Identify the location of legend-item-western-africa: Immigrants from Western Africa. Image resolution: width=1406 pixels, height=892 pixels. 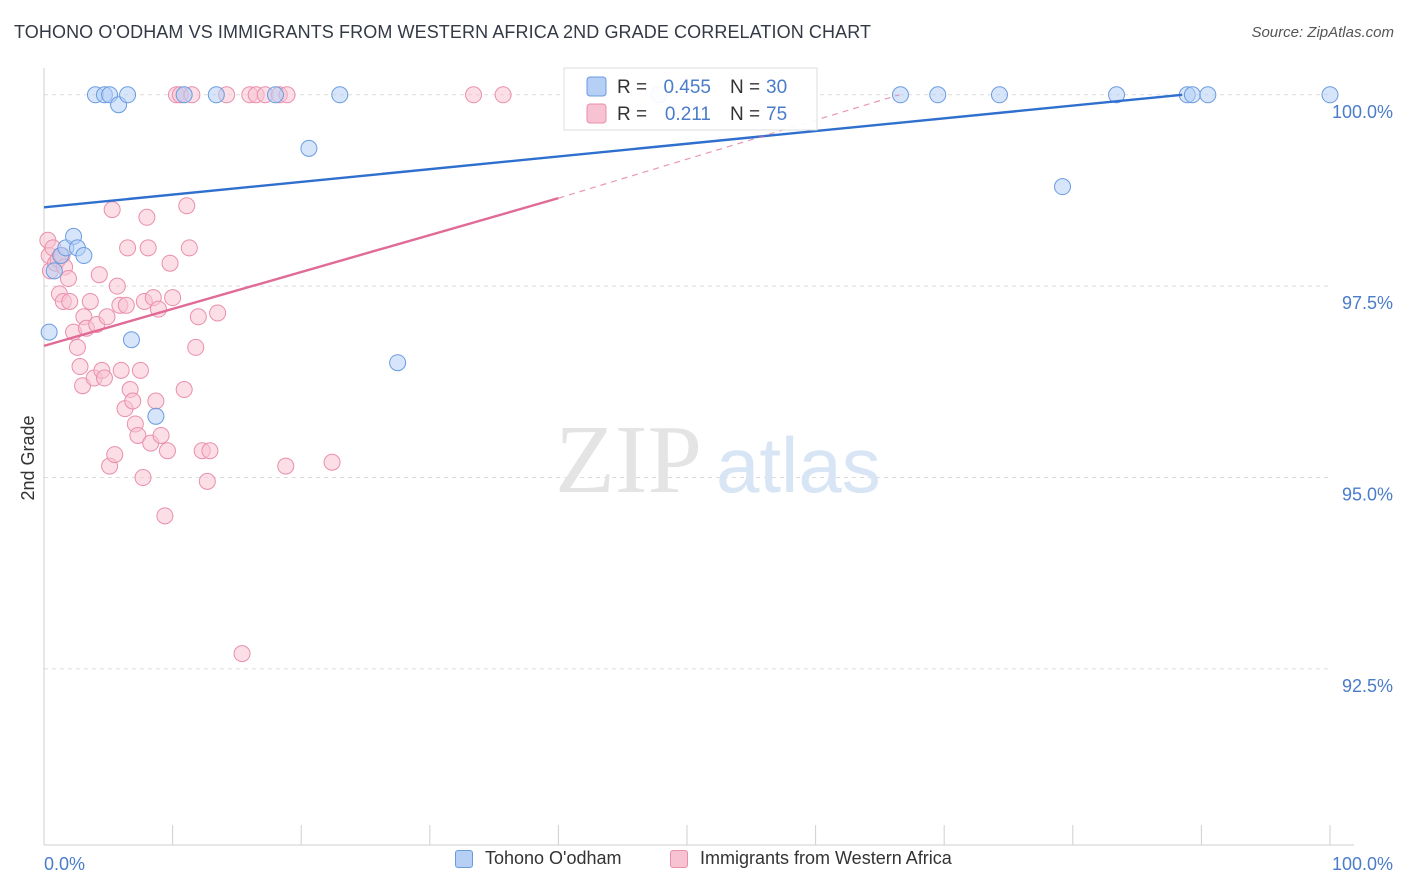
(811, 858).